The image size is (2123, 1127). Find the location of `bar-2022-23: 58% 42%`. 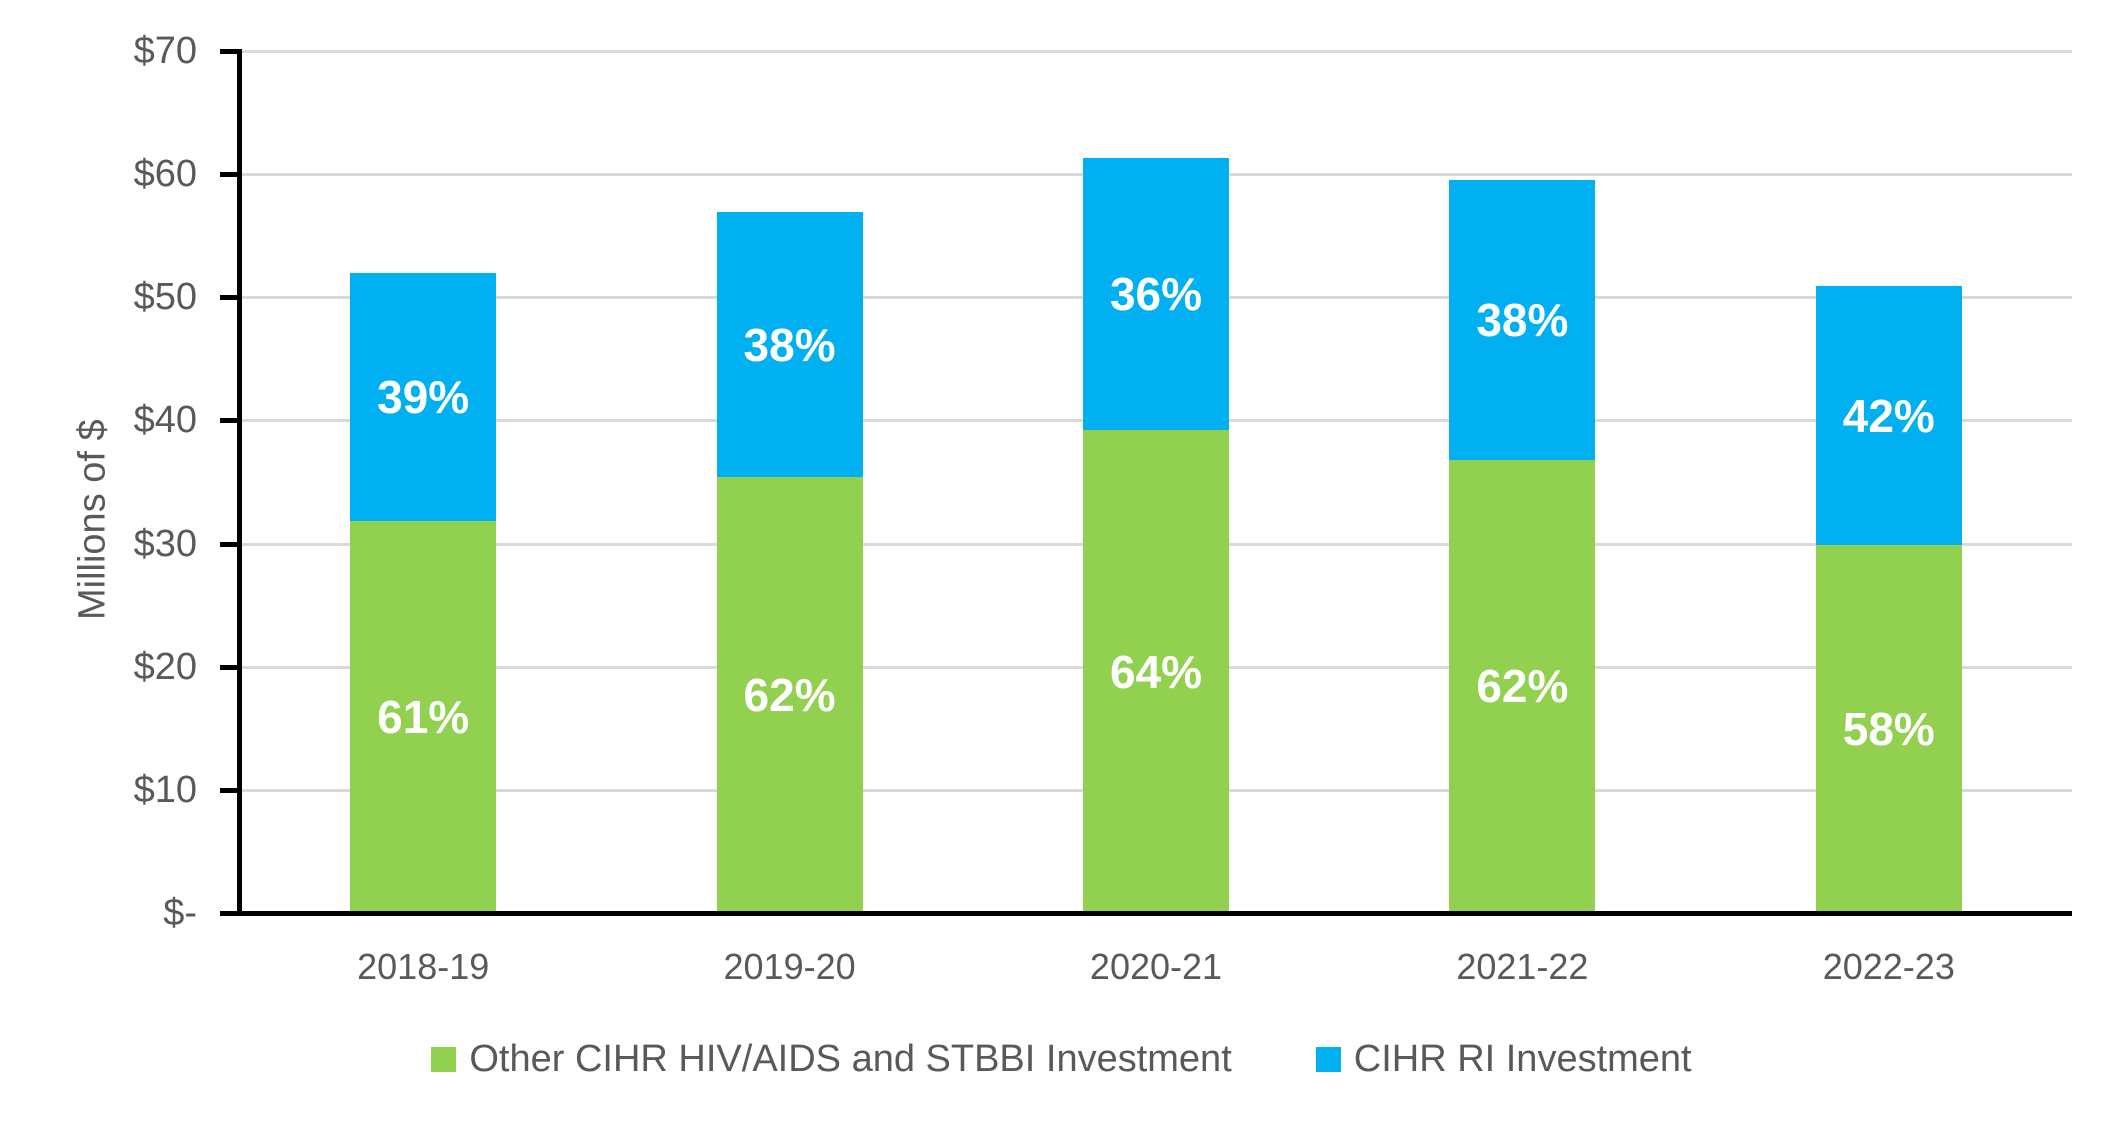

bar-2022-23: 58% 42% is located at coordinates (1888, 482).